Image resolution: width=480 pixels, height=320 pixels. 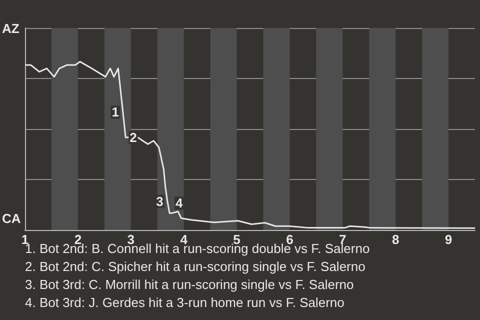 I want to click on x-tick-label: 6, so click(x=290, y=239).